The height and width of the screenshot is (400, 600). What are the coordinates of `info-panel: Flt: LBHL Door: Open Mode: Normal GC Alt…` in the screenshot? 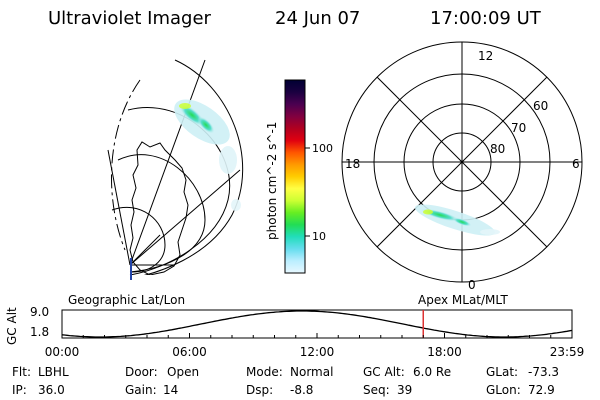 It's located at (285, 381).